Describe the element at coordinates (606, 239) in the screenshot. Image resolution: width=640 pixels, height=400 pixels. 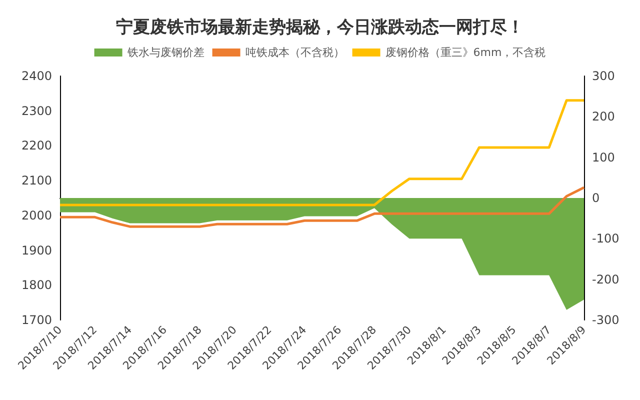
I see `y2-tick-label: -100` at that location.